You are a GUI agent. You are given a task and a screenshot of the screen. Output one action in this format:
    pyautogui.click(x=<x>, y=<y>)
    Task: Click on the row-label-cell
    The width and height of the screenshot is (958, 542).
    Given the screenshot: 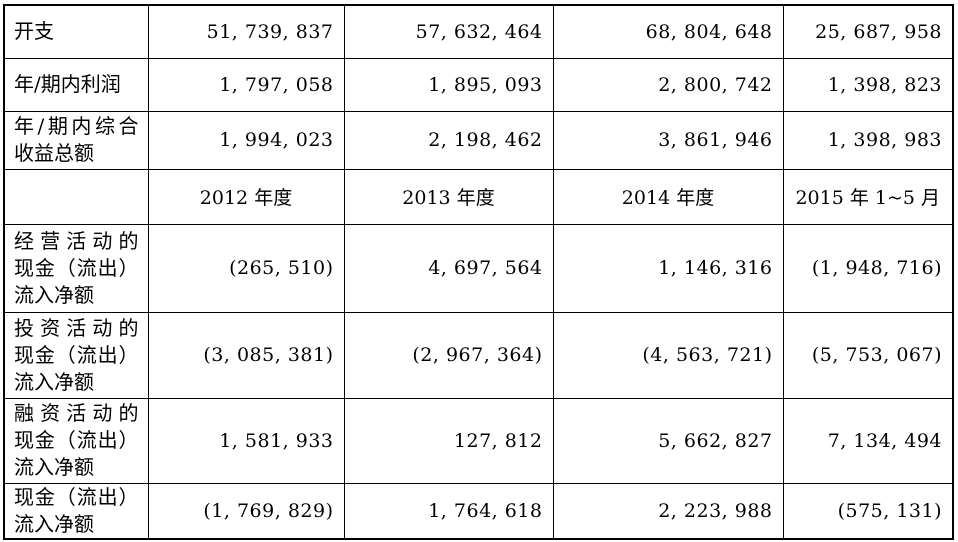 What is the action you would take?
    pyautogui.click(x=76, y=196)
    